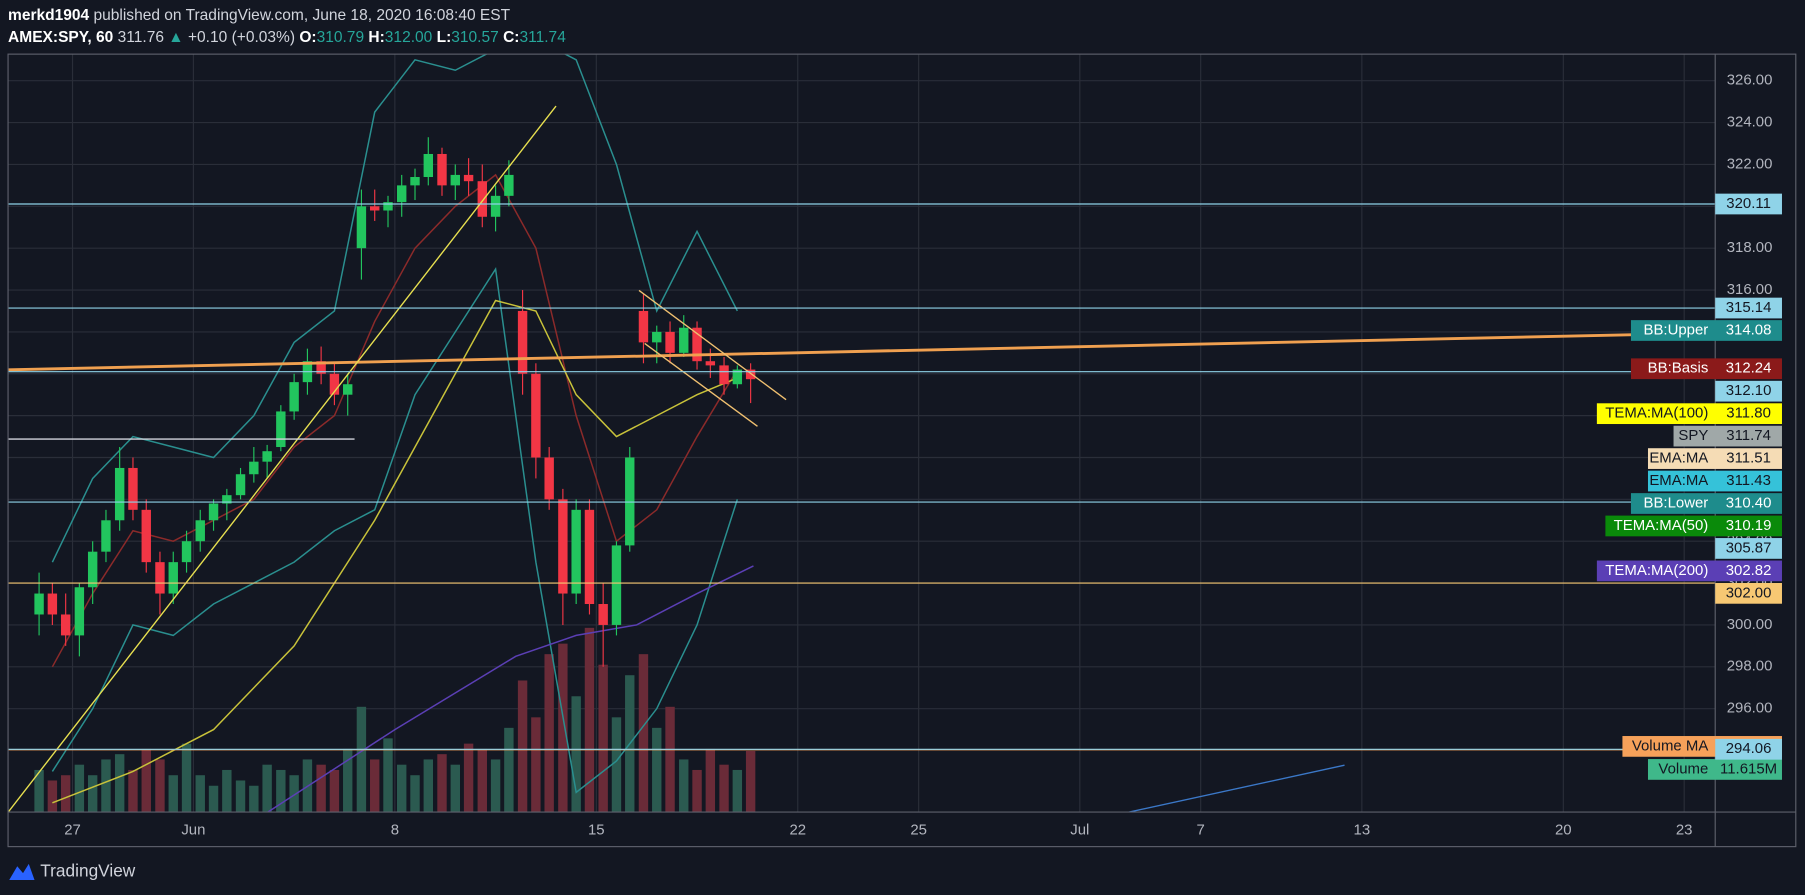 Image resolution: width=1805 pixels, height=895 pixels. What do you see at coordinates (1661, 525) in the screenshot?
I see `price-label-name: TEMA:MA(50)` at bounding box center [1661, 525].